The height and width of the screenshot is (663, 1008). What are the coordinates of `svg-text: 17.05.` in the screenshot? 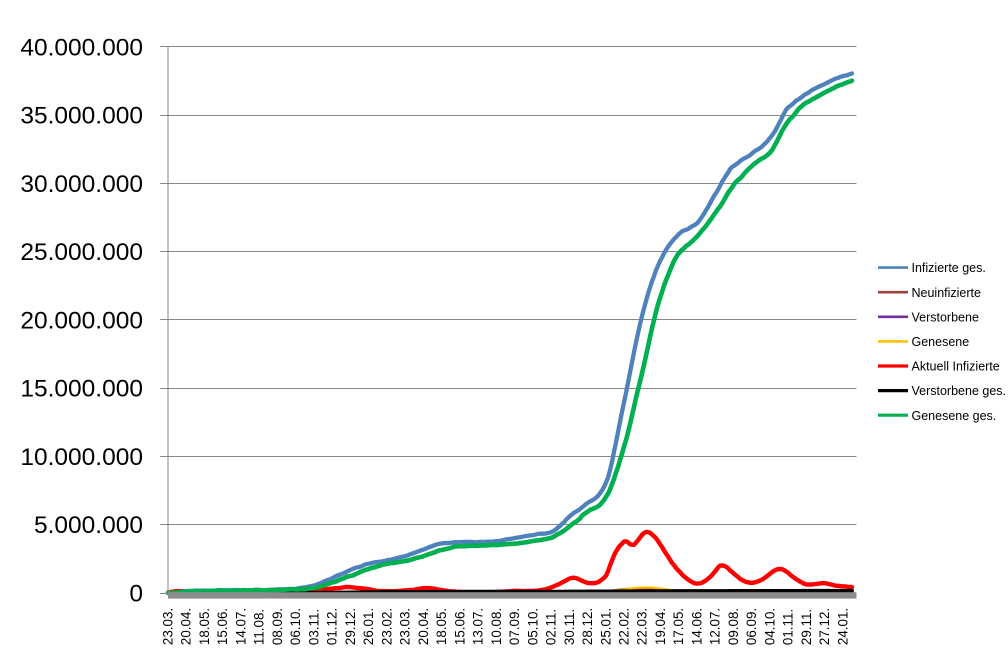 It's located at (678, 626).